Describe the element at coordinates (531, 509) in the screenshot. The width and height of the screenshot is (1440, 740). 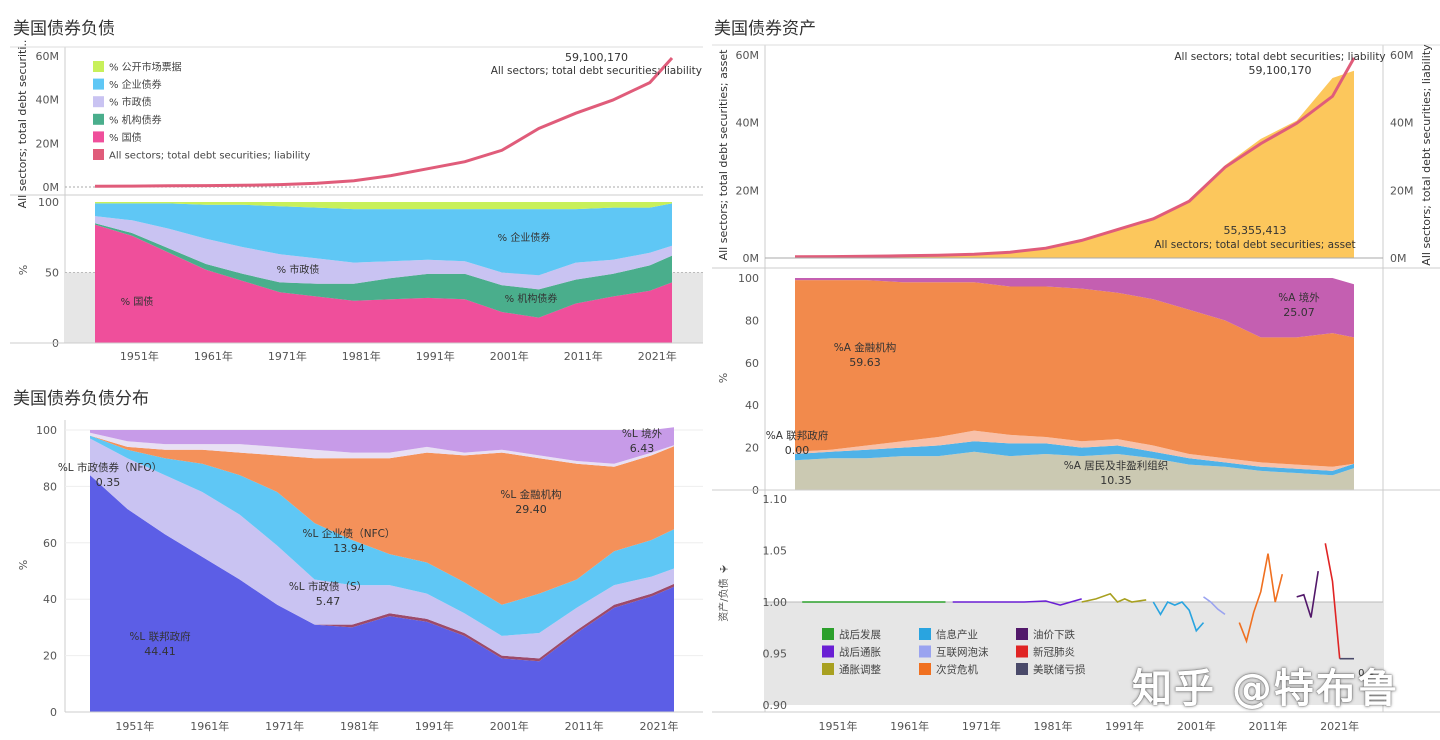
I see `dist-value-2: 29.40` at that location.